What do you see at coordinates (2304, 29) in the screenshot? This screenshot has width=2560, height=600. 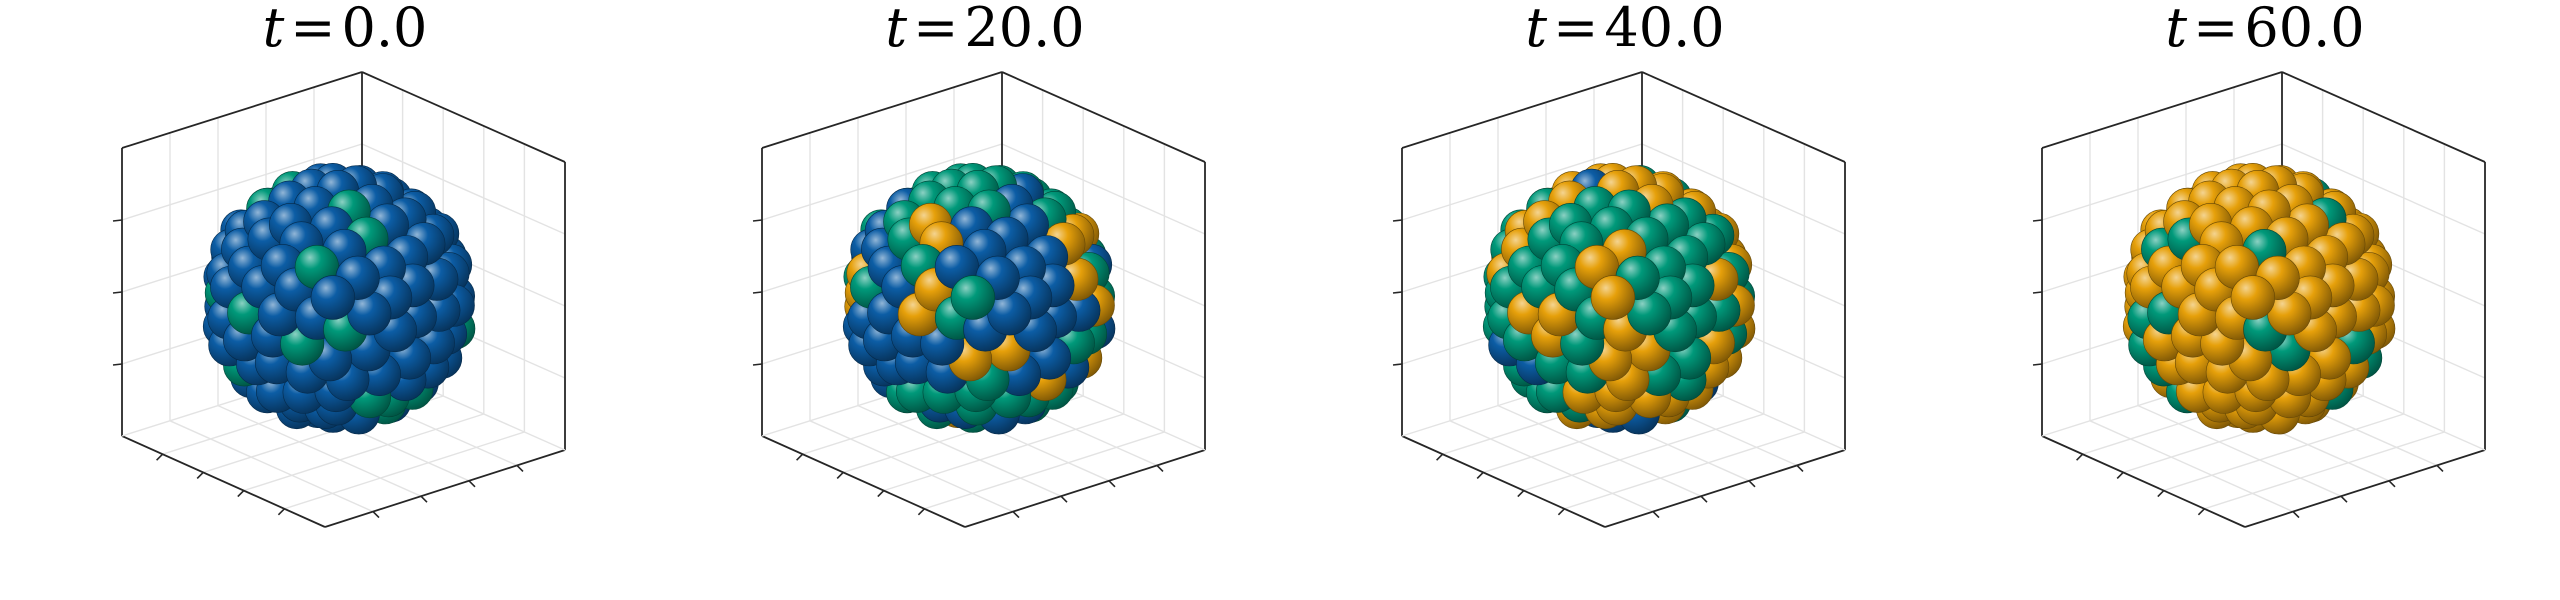 I see `title-time: 60.0` at bounding box center [2304, 29].